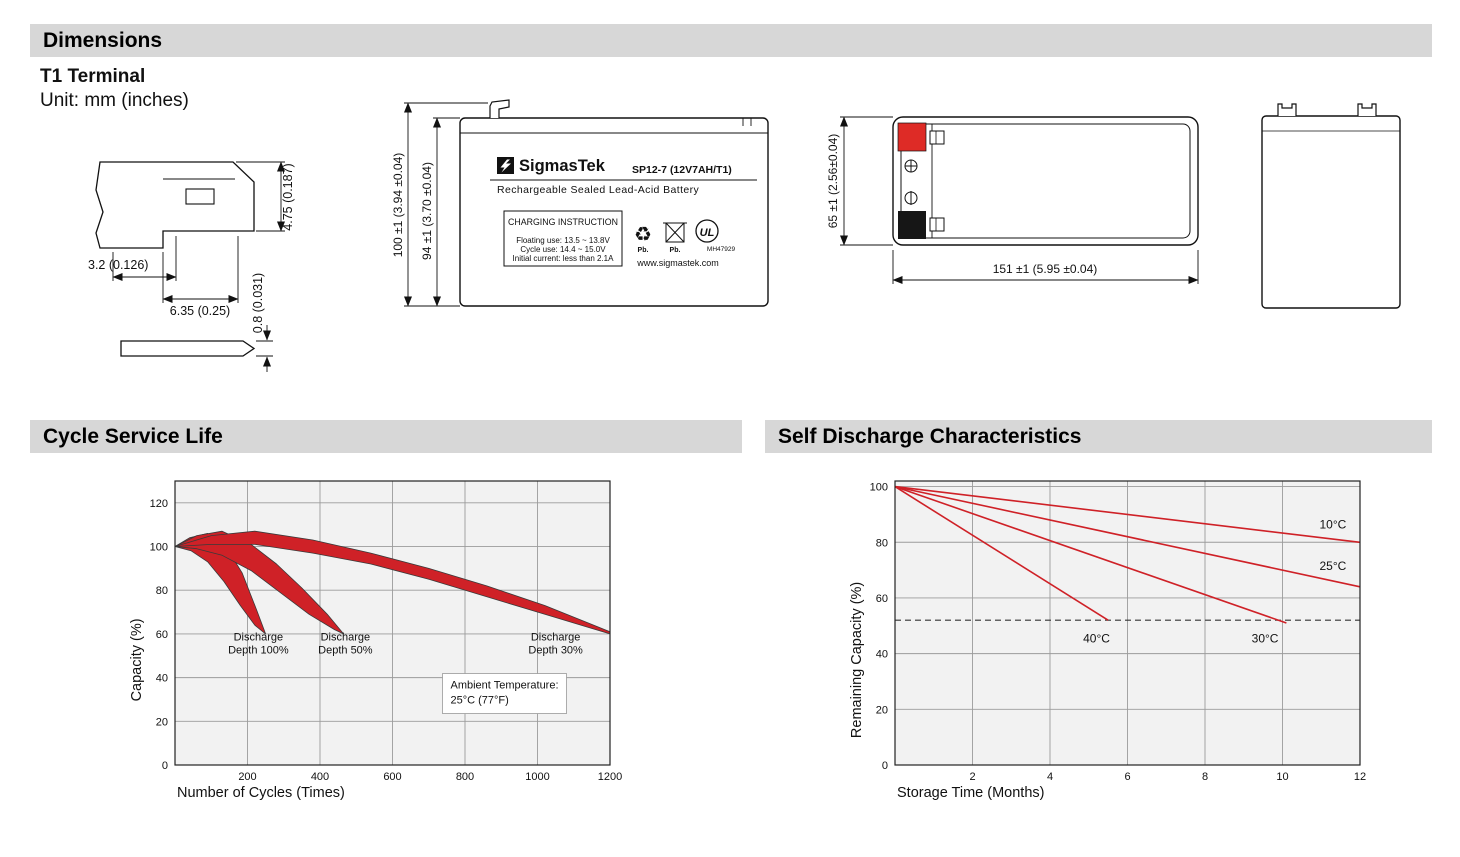  What do you see at coordinates (833, 181) in the screenshot?
I see `dim-top-width: 65 ±1 (2.56±0.04)` at bounding box center [833, 181].